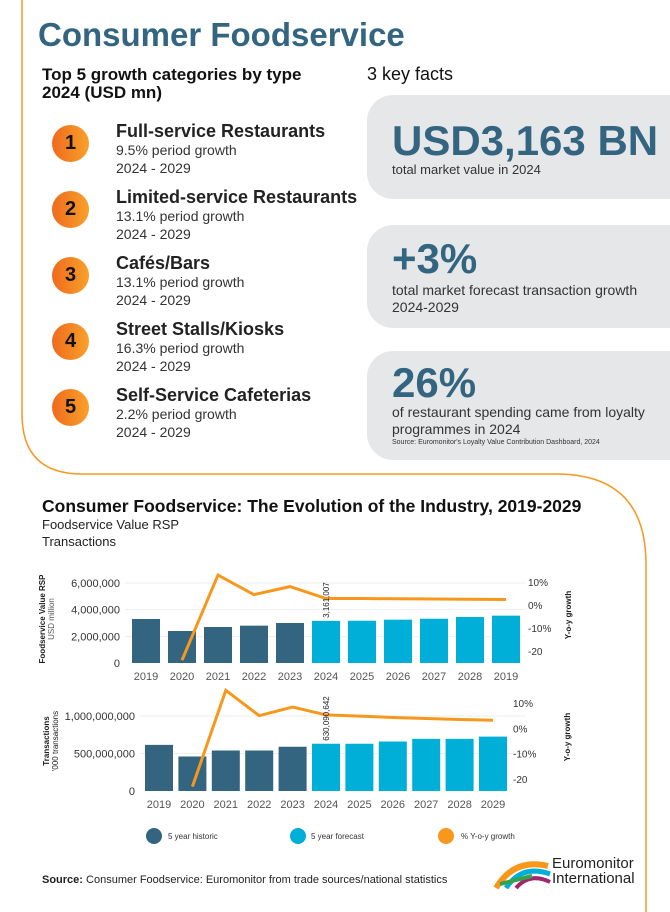 The width and height of the screenshot is (670, 912). What do you see at coordinates (343, 616) in the screenshot?
I see `chart1-growth-line` at bounding box center [343, 616].